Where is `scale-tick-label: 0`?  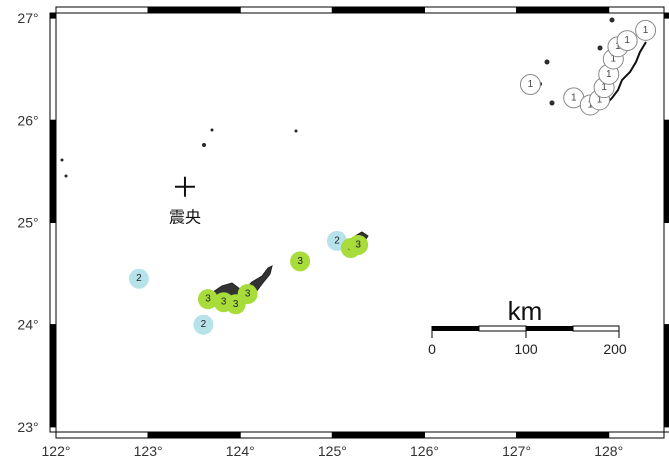 scale-tick-label: 0 is located at coordinates (432, 349).